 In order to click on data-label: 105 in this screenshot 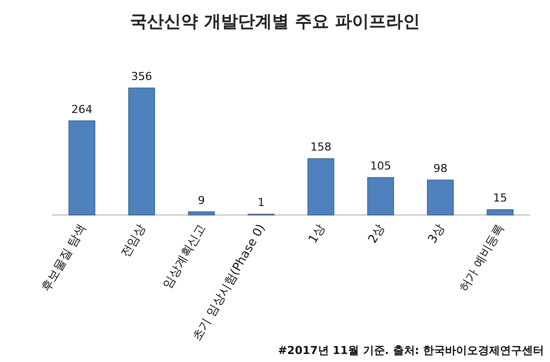, I will do `click(381, 166)`.